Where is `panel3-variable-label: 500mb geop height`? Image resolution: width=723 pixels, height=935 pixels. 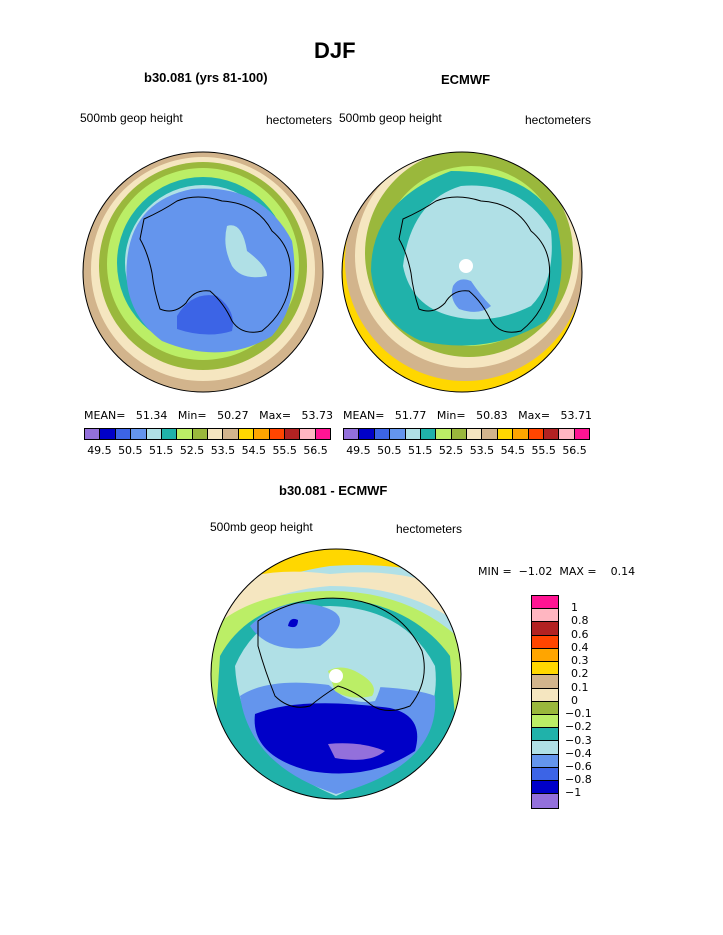
panel3-variable-label: 500mb geop height is located at coordinates (261, 527).